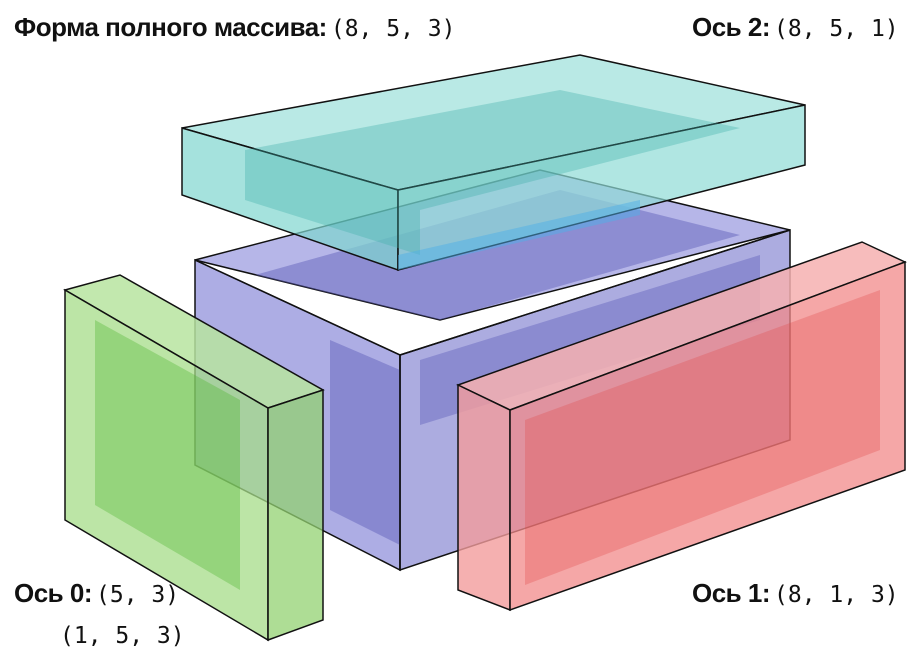 The width and height of the screenshot is (922, 660). What do you see at coordinates (731, 593) in the screenshot?
I see `axis1-title: Ось 1:` at bounding box center [731, 593].